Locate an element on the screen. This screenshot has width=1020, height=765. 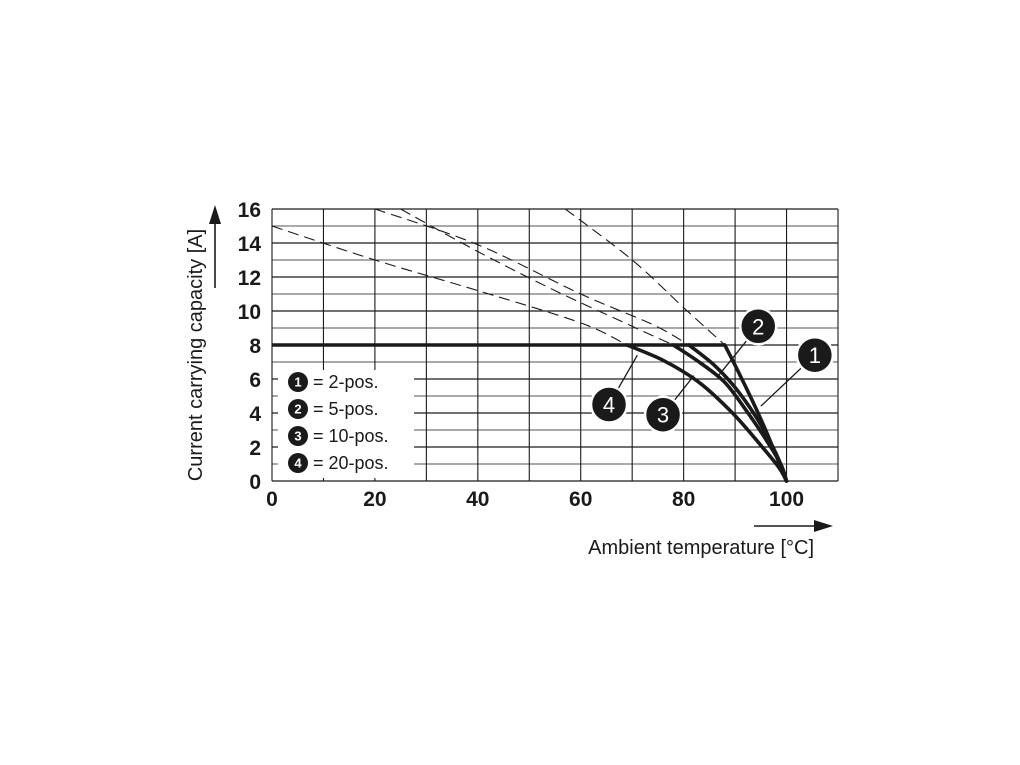
legend-number: 4 is located at coordinates (298, 463).